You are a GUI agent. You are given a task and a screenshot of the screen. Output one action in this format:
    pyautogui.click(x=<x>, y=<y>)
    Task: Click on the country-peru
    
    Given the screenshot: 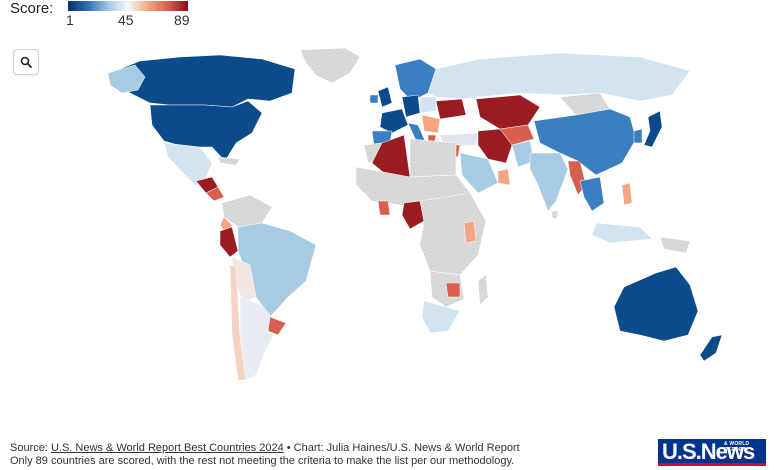 What is the action you would take?
    pyautogui.click(x=229, y=242)
    